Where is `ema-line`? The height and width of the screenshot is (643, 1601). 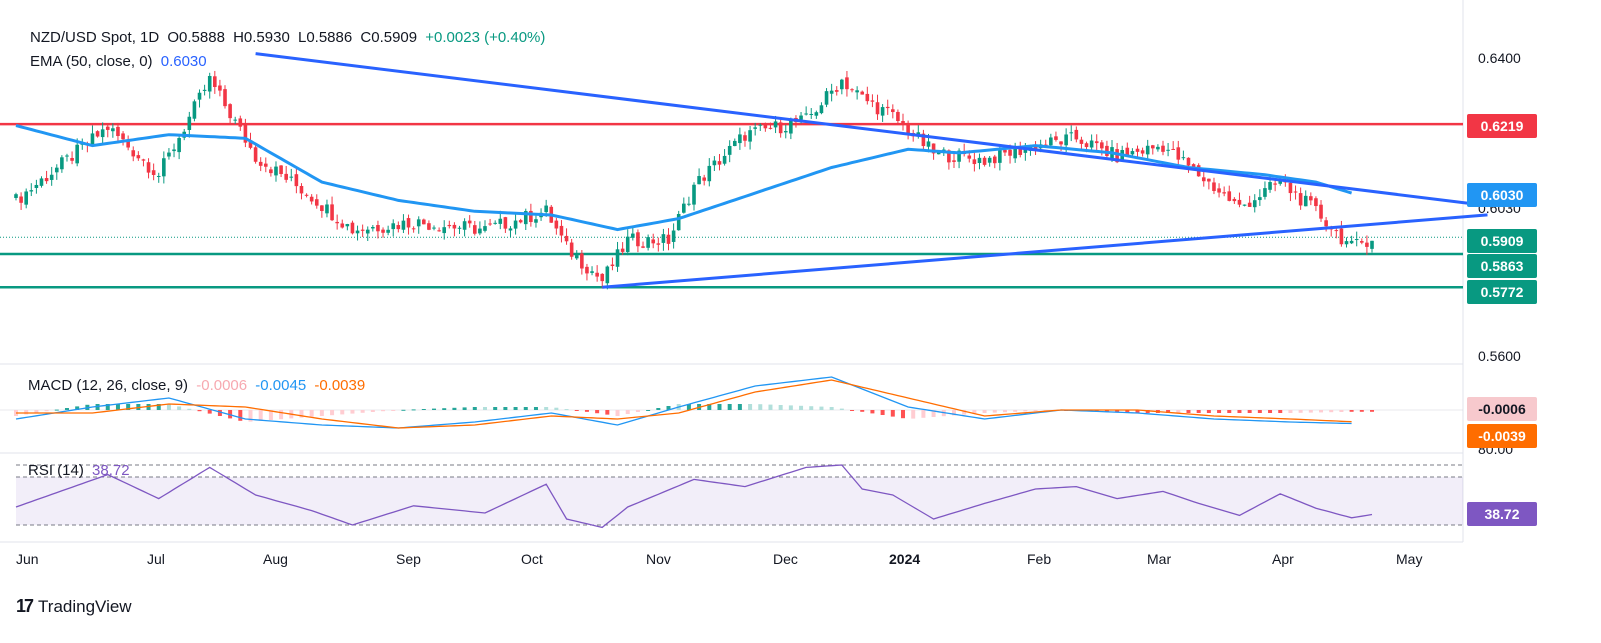
ema-line is located at coordinates (684, 178).